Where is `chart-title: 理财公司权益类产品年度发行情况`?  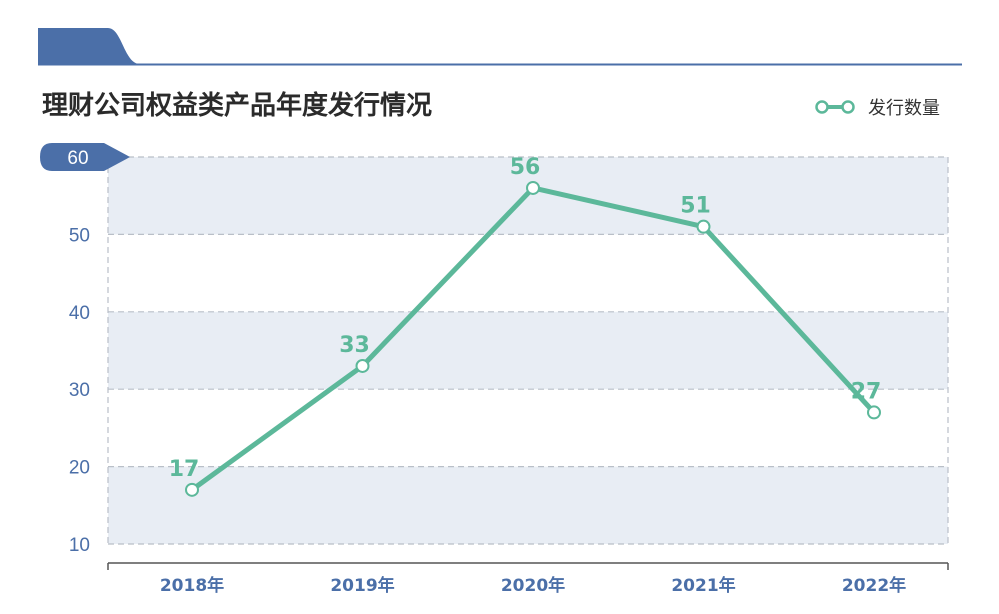 chart-title: 理财公司权益类产品年度发行情况 is located at coordinates (237, 105).